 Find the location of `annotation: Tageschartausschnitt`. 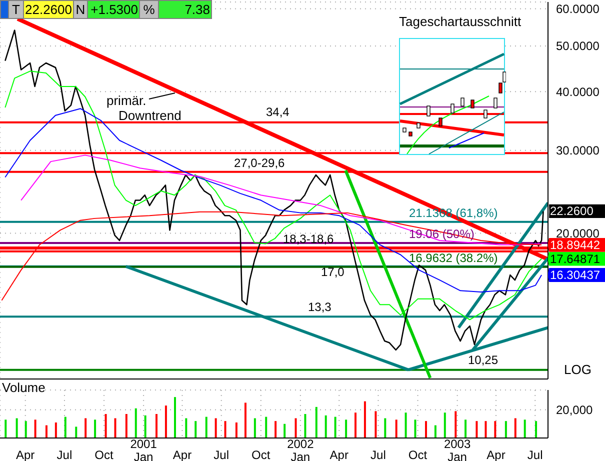

annotation: Tageschartausschnitt is located at coordinates (460, 21).